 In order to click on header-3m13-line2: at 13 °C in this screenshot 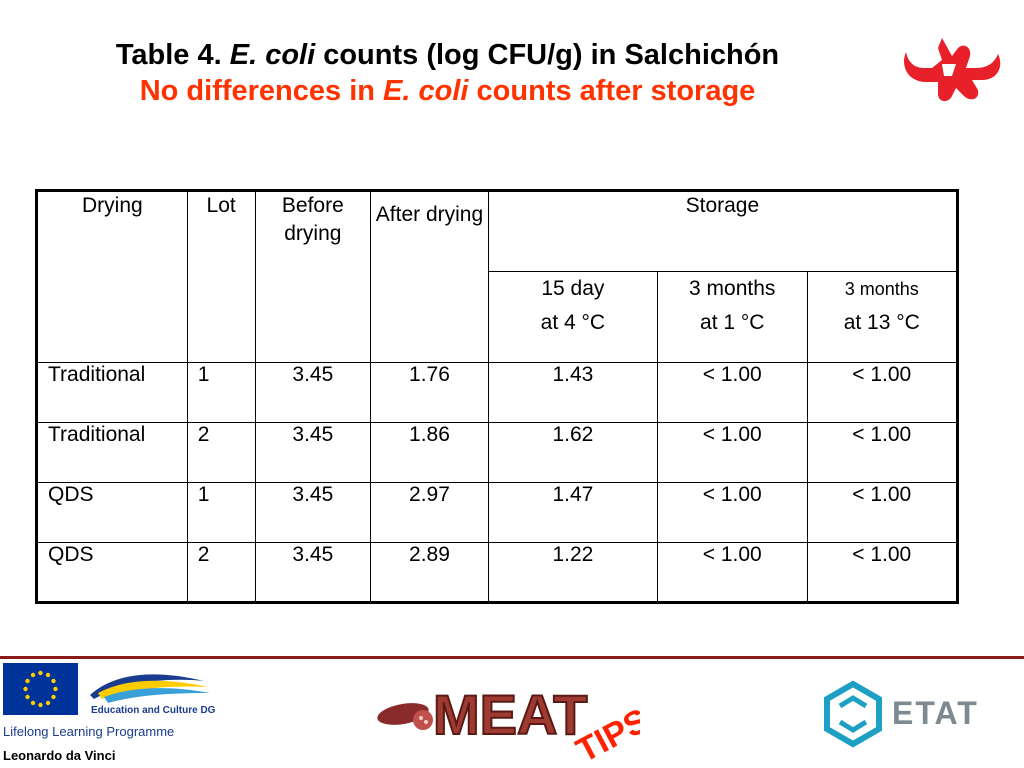, I will do `click(881, 322)`.